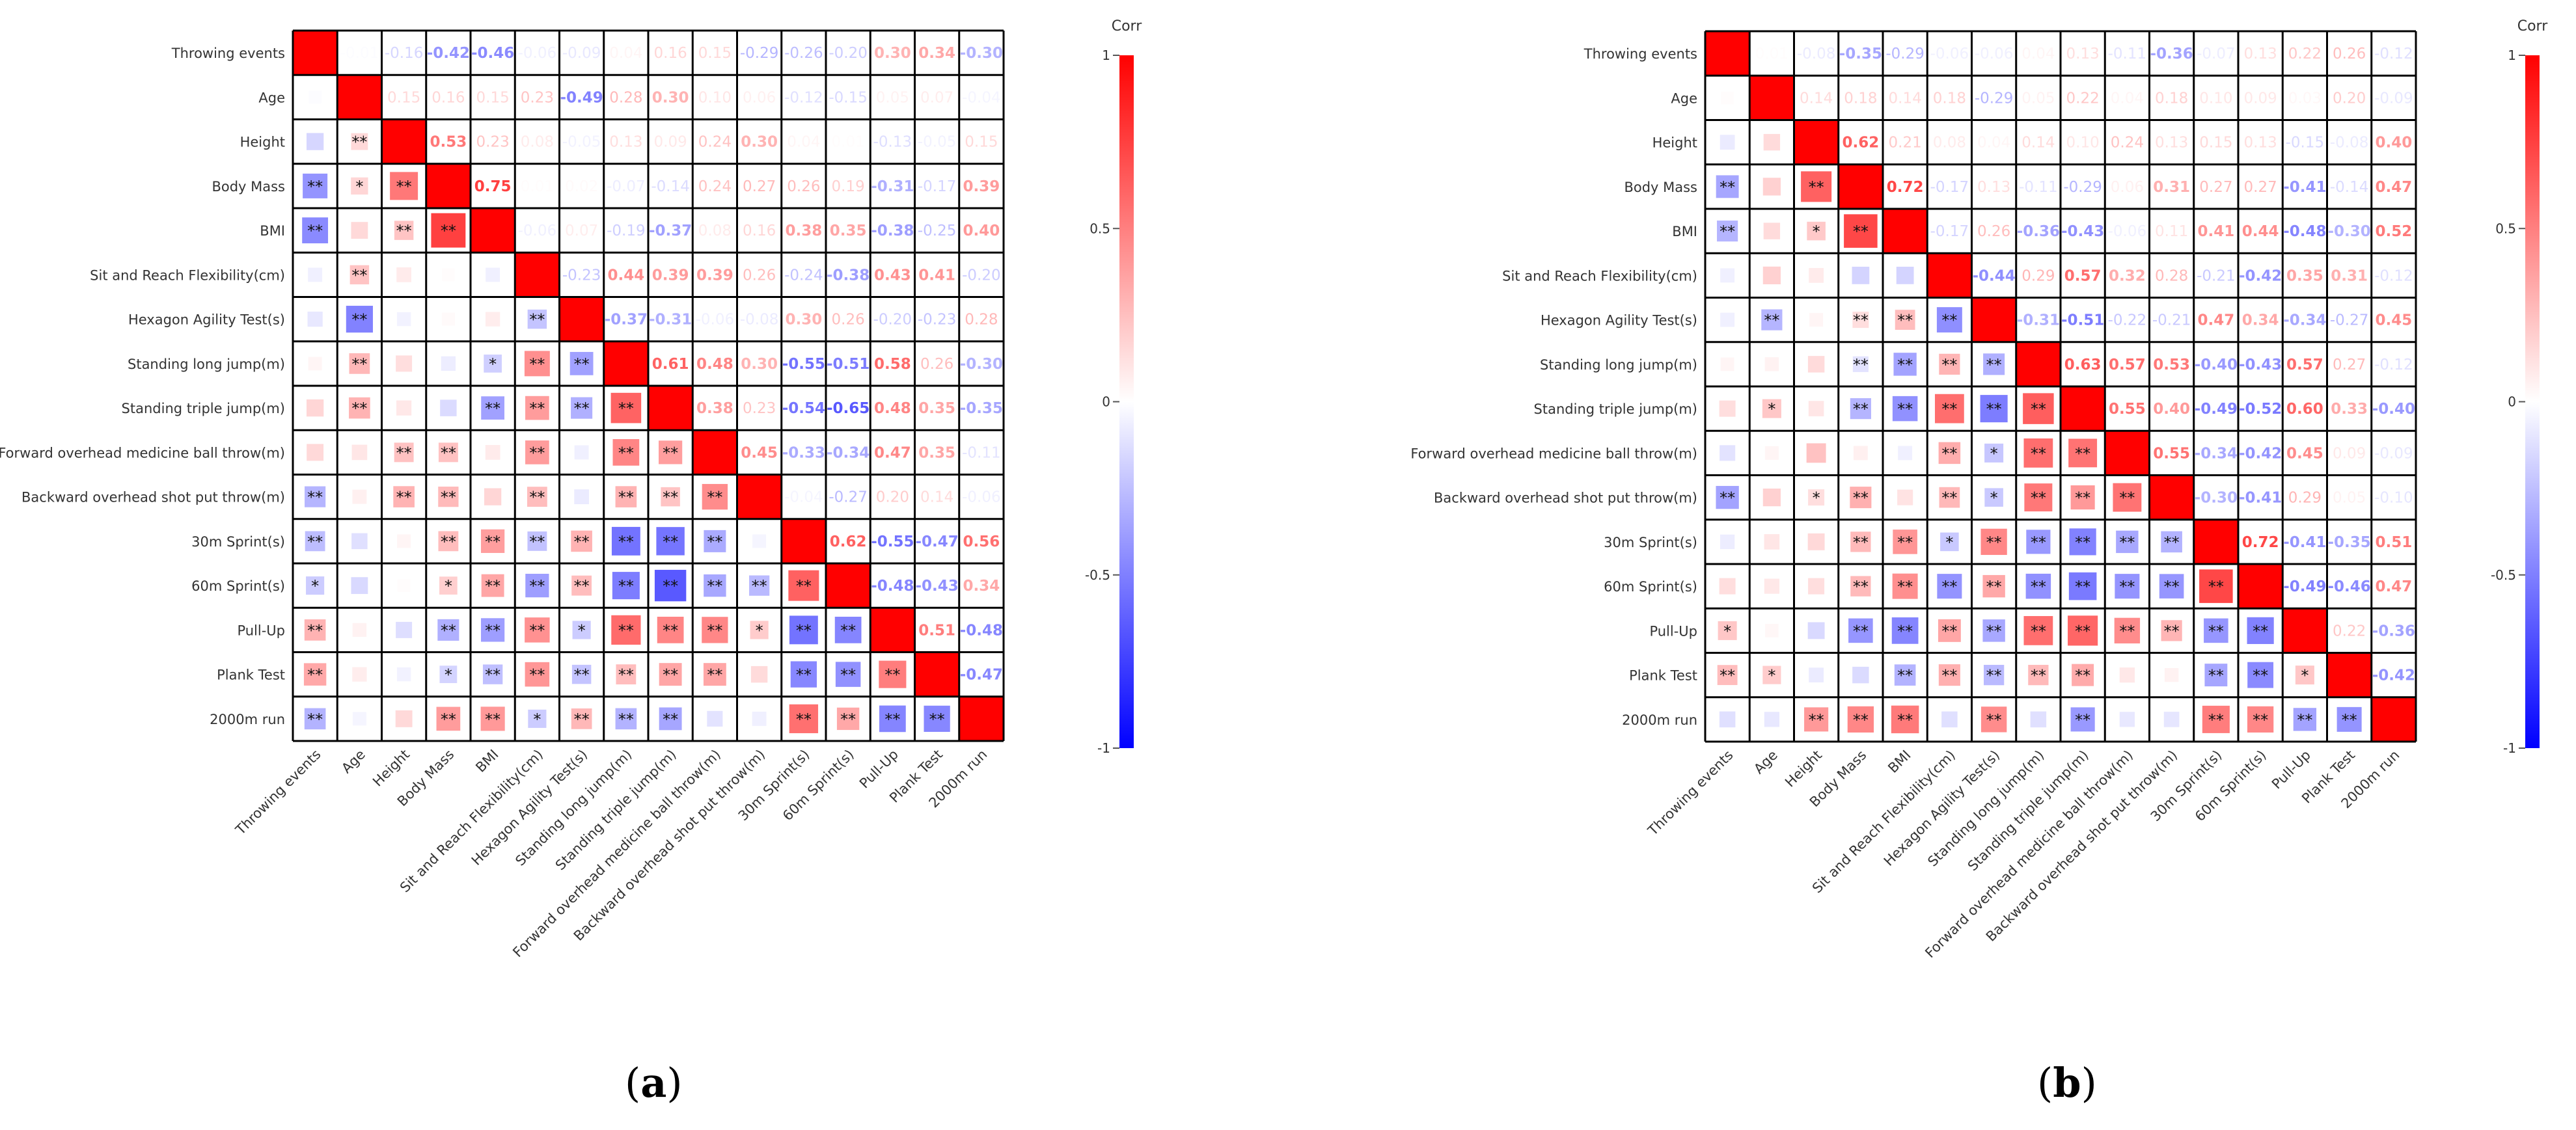  Describe the element at coordinates (625, 53) in the screenshot. I see `panel-a-corr-value: 0.04` at that location.